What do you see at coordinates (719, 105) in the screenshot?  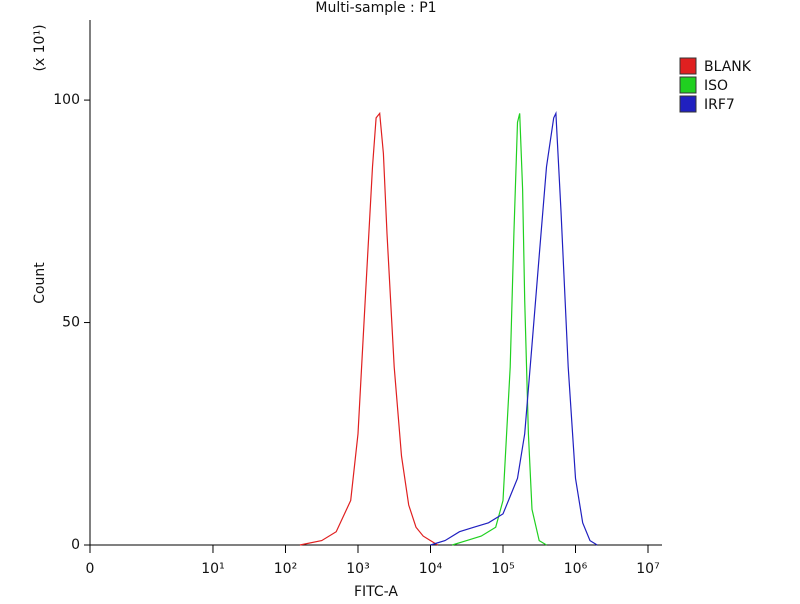 I see `legend-label: IRF7` at bounding box center [719, 105].